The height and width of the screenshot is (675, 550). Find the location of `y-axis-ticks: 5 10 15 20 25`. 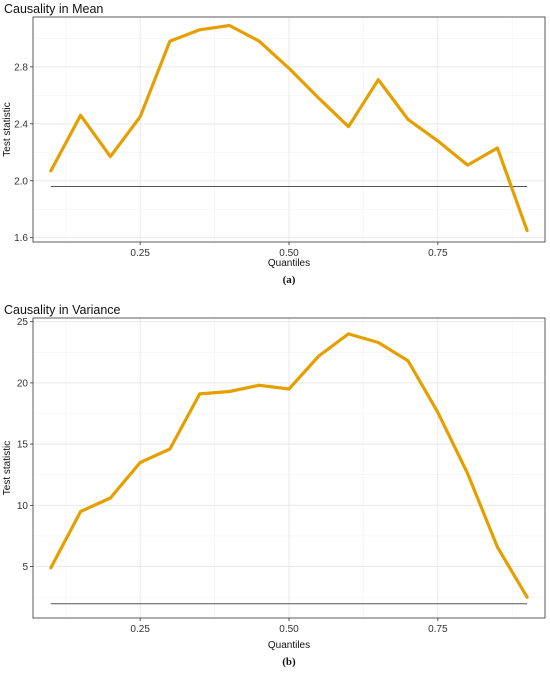

y-axis-ticks: 5 10 15 20 25 is located at coordinates (25, 445).